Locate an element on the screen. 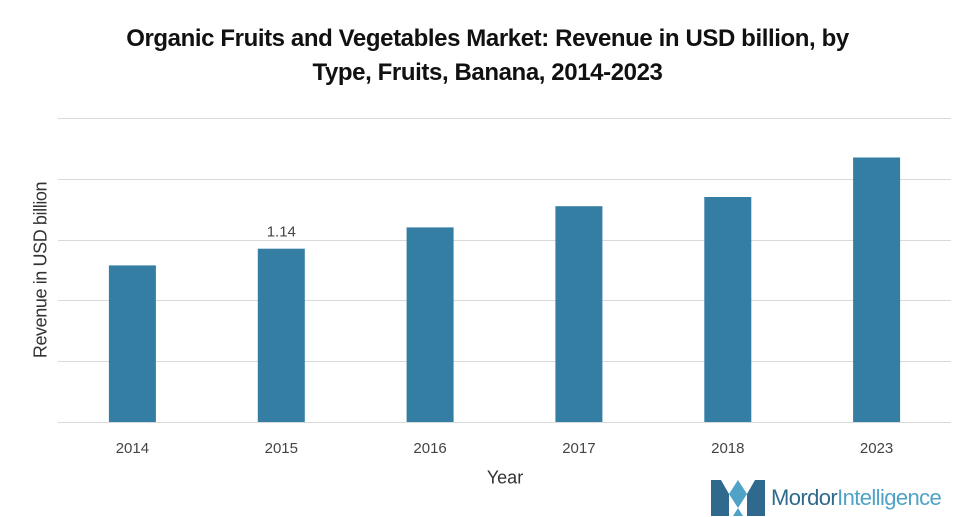 The image size is (975, 517). x-tick-label: 2014 is located at coordinates (132, 448).